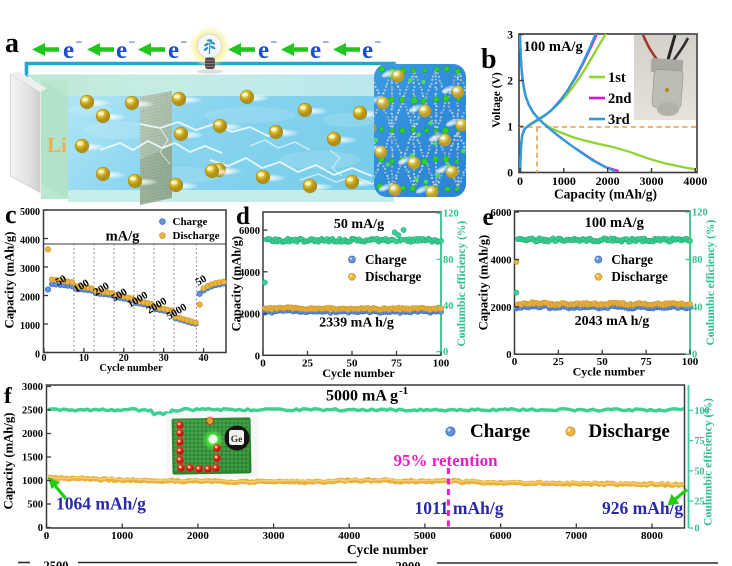 This screenshot has height=566, width=732. I want to click on svg-text: 10, so click(84, 358).